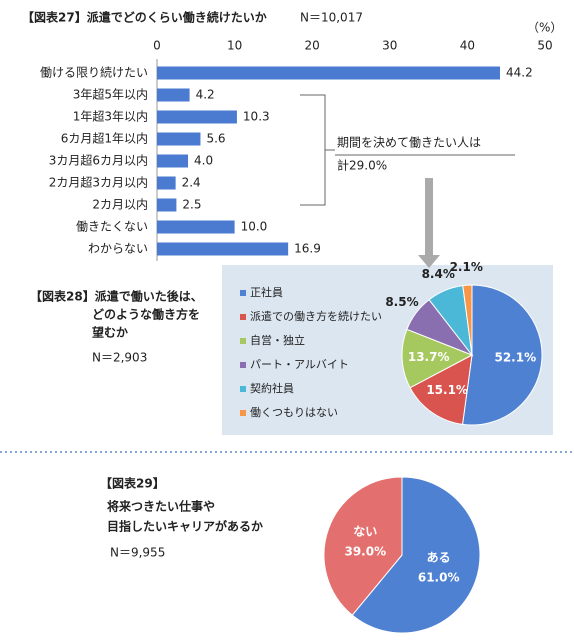 Image resolution: width=574 pixels, height=641 pixels. Describe the element at coordinates (98, 160) in the screenshot. I see `category-label: 3カ月超6カ月以内` at that location.